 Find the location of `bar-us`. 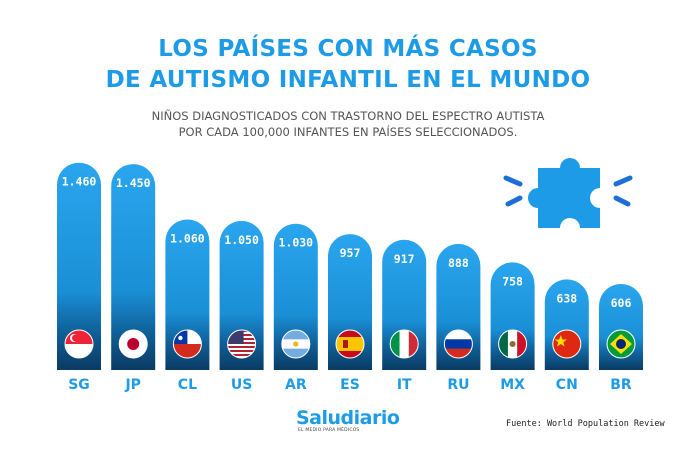

bar-us is located at coordinates (241, 295).